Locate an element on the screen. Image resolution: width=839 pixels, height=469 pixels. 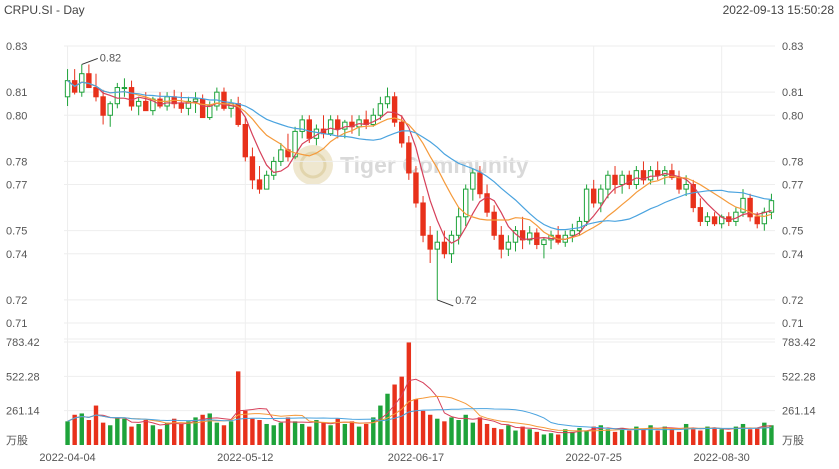
price-tick-label-left: 0.72 is located at coordinates (16, 301).